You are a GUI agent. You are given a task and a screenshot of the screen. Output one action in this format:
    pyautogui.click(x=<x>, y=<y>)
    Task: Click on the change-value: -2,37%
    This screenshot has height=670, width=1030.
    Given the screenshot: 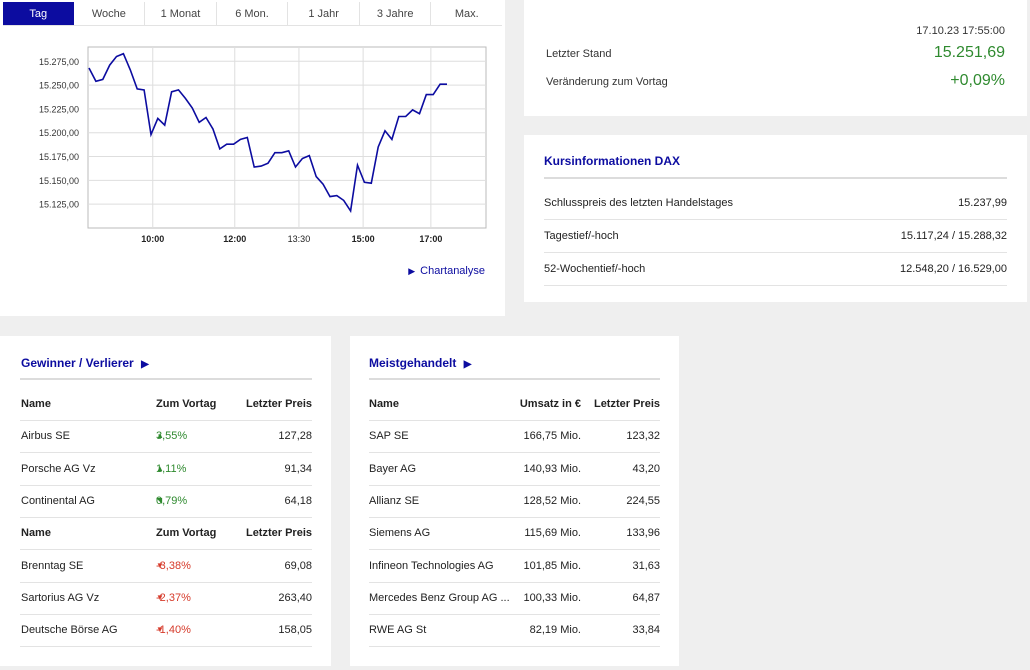 What is the action you would take?
    pyautogui.click(x=173, y=597)
    